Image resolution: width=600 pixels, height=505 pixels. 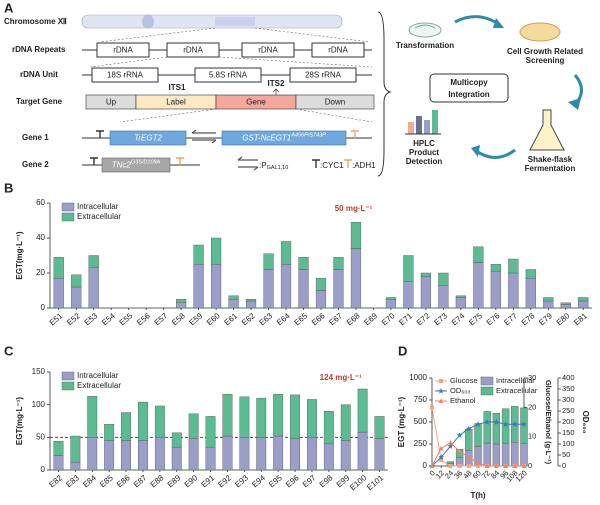 What do you see at coordinates (140, 481) in the screenshot?
I see `x-tick-label: E87` at bounding box center [140, 481].